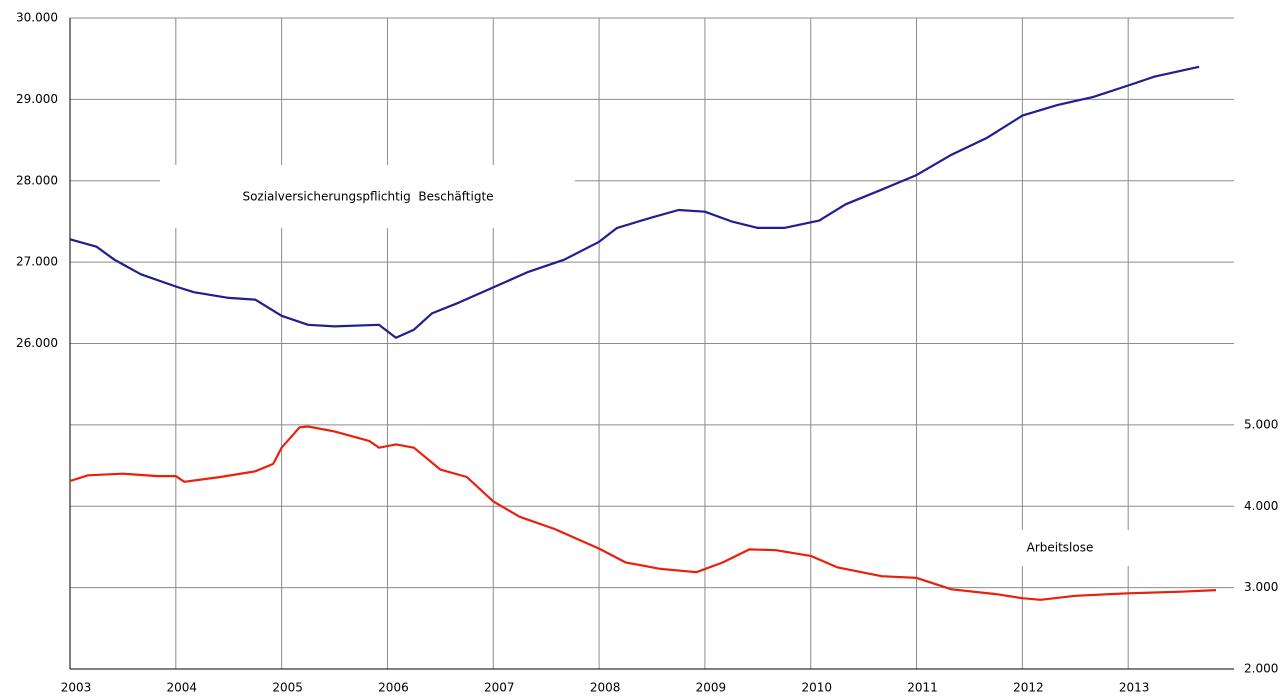  Describe the element at coordinates (1028, 688) in the screenshot. I see `x-tick-label: 2012` at that location.